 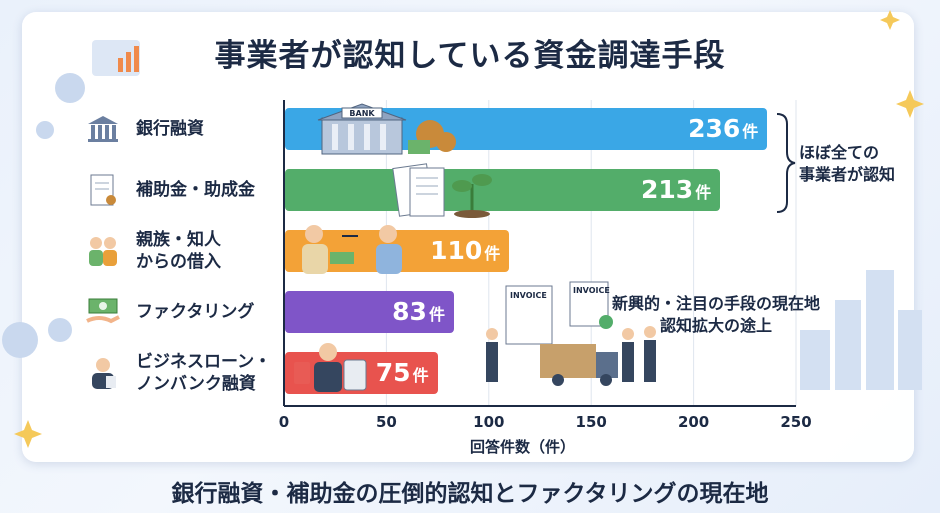 I want to click on bank-illustration: BANK, so click(x=386, y=129).